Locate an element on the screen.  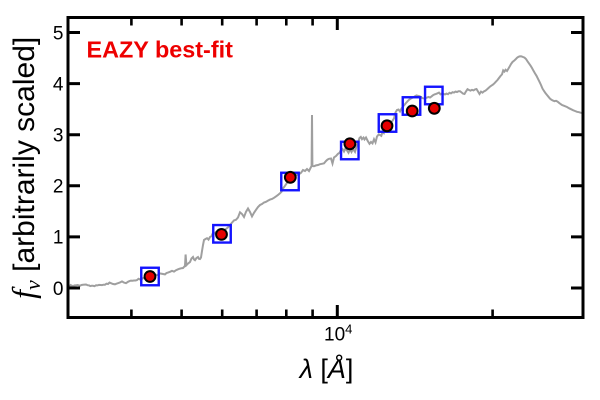
svg-text: 5 is located at coordinates (58, 33).